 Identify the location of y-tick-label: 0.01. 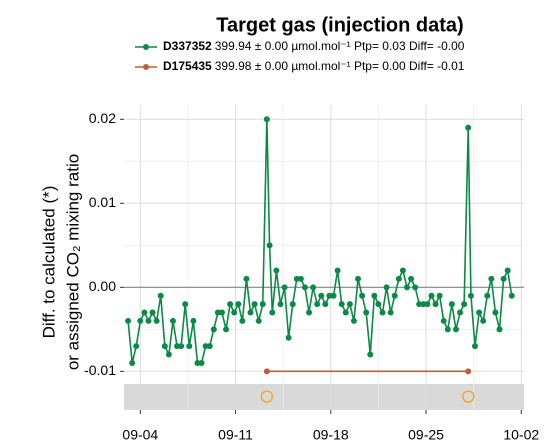
(102, 202).